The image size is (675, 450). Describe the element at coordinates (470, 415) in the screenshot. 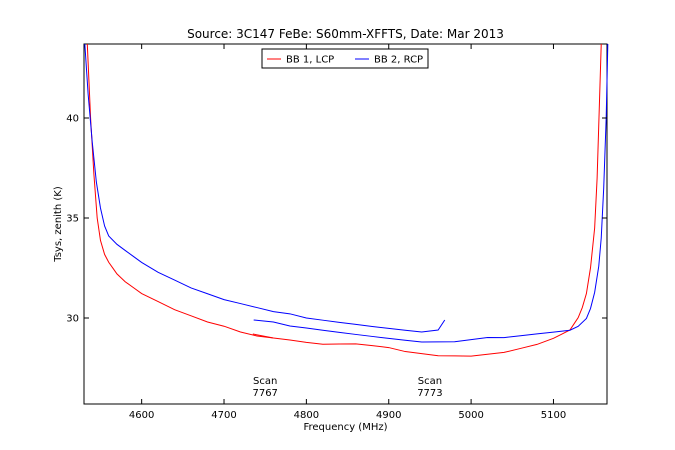

I see `x-tick-label: 5000` at that location.